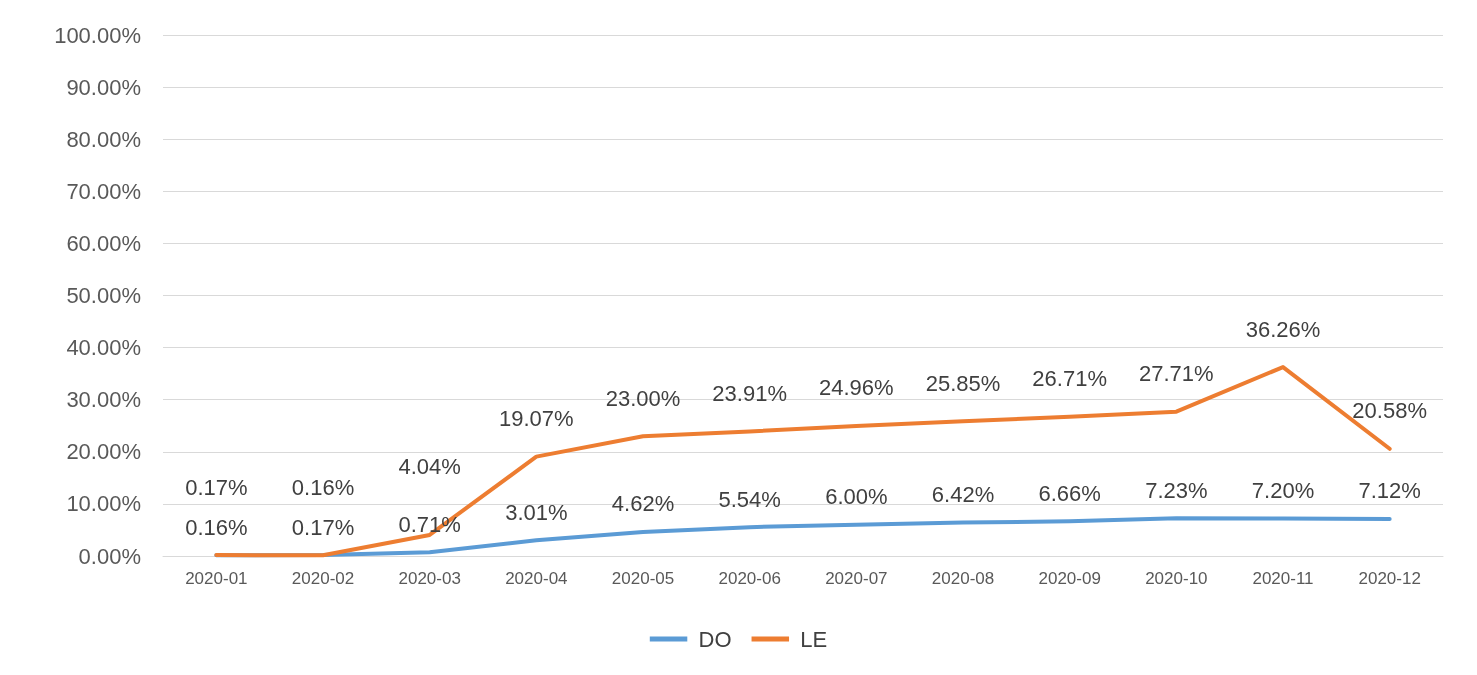 The width and height of the screenshot is (1477, 675). I want to click on data-label: 4.62%, so click(643, 504).